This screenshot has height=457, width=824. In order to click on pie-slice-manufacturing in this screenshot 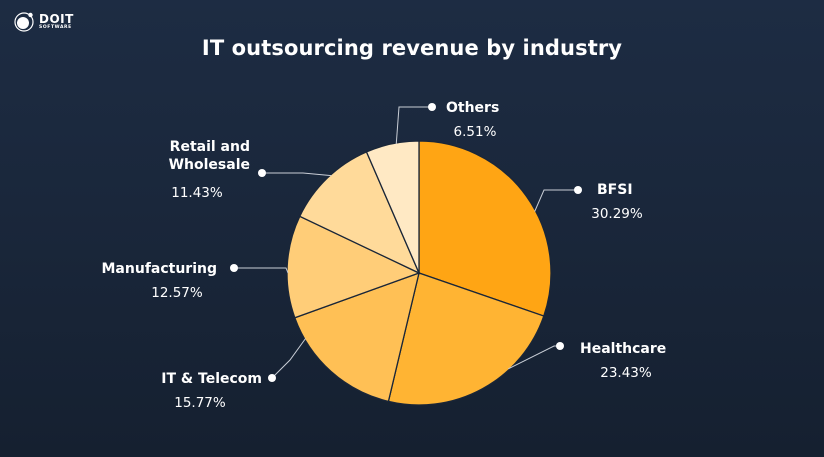, I will do `click(353, 267)`.